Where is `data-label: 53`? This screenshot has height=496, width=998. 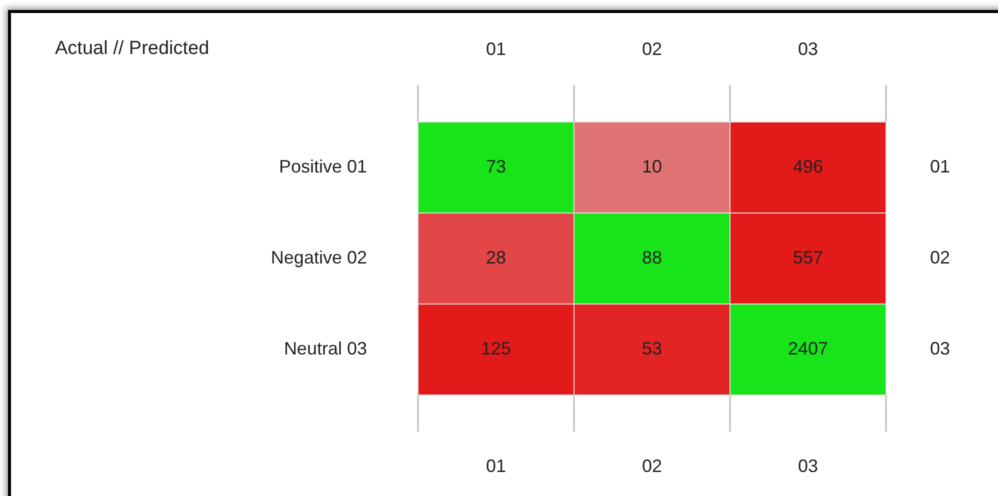
data-label: 53 is located at coordinates (652, 348).